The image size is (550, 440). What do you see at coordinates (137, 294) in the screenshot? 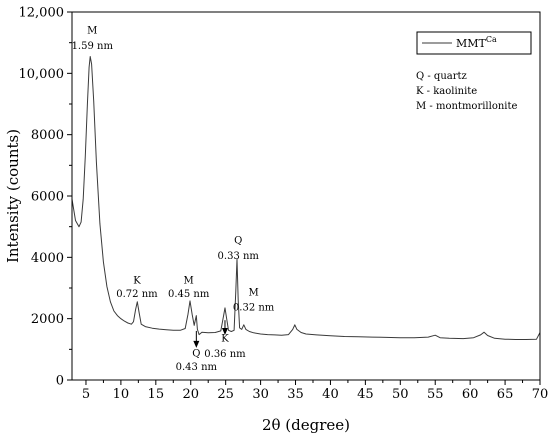
I see `annotation-k1-value: 0.72 nm` at bounding box center [137, 294].